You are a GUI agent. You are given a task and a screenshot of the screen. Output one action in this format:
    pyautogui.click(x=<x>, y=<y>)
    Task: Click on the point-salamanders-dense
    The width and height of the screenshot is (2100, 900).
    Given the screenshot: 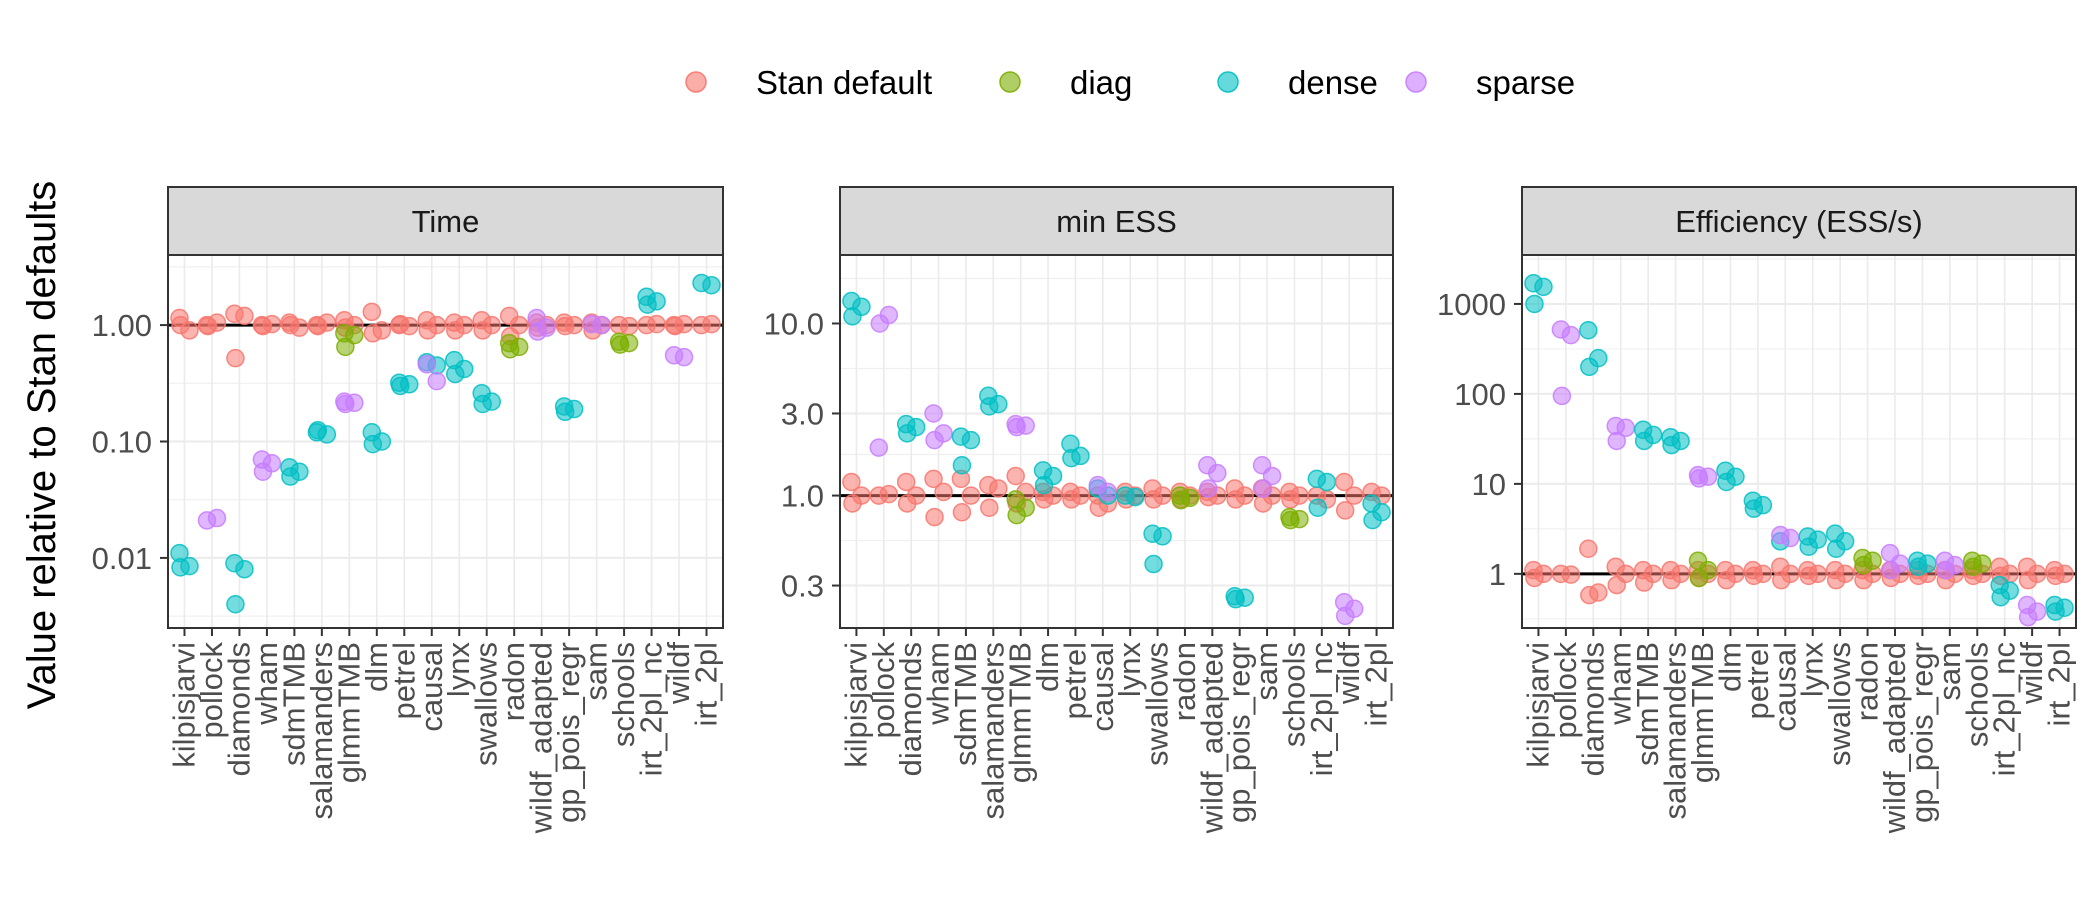 What is the action you would take?
    pyautogui.click(x=318, y=430)
    